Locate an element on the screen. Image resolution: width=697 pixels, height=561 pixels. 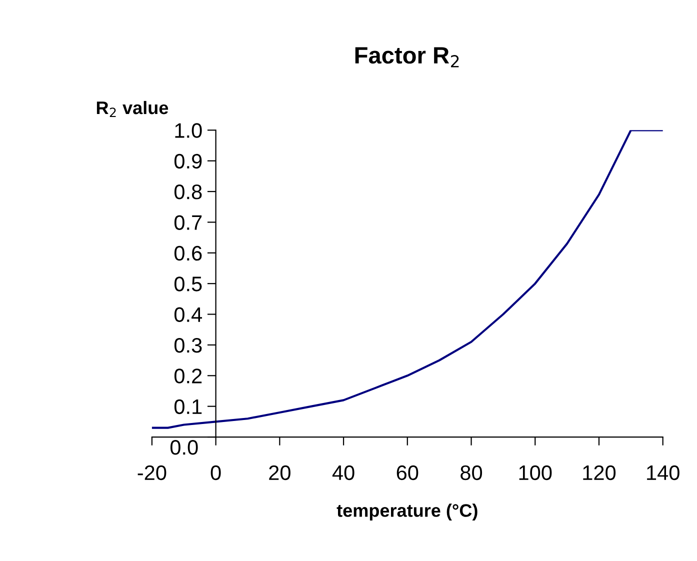
chart-title: Factor R$_{2}$ is located at coordinates (407, 57).